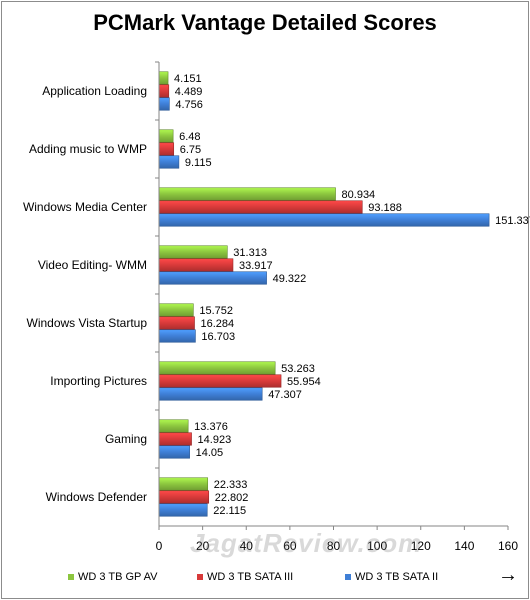 Image resolution: width=530 pixels, height=600 pixels. I want to click on data-label: 14.05, so click(210, 453).